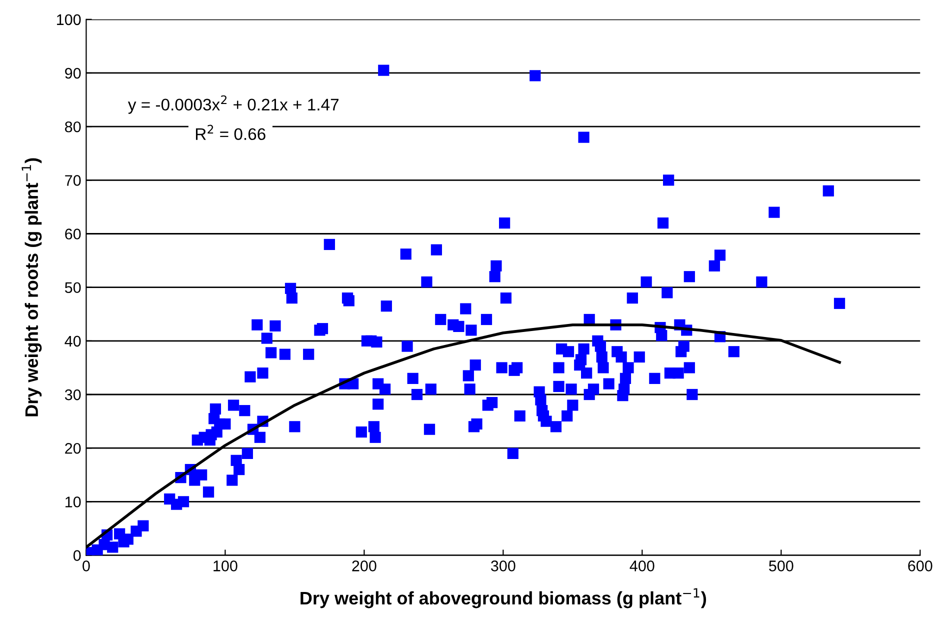 The image size is (937, 626). I want to click on y-tick-label: 20, so click(73, 448).